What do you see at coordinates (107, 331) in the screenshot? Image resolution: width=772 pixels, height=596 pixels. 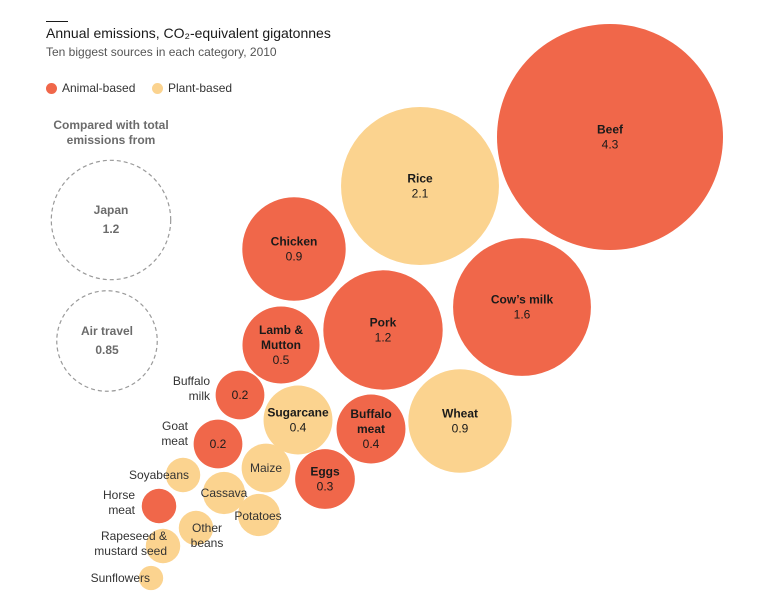 I see `comparison-name-air-travel: Air travel` at bounding box center [107, 331].